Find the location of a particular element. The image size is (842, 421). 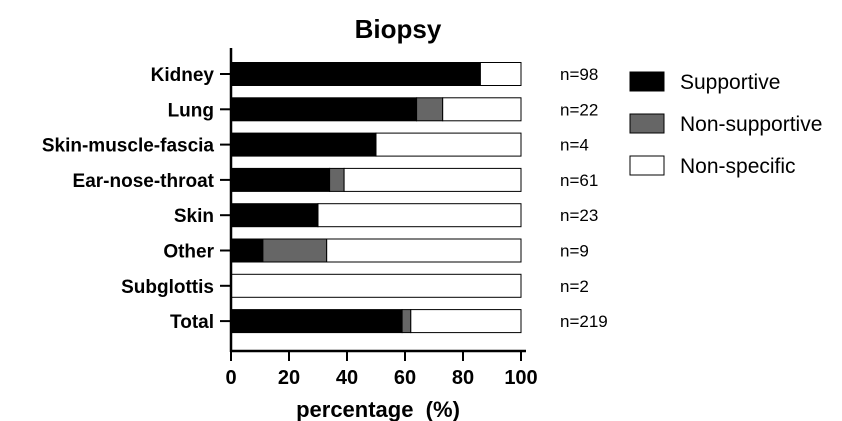

bar-other-supportive is located at coordinates (247, 250).